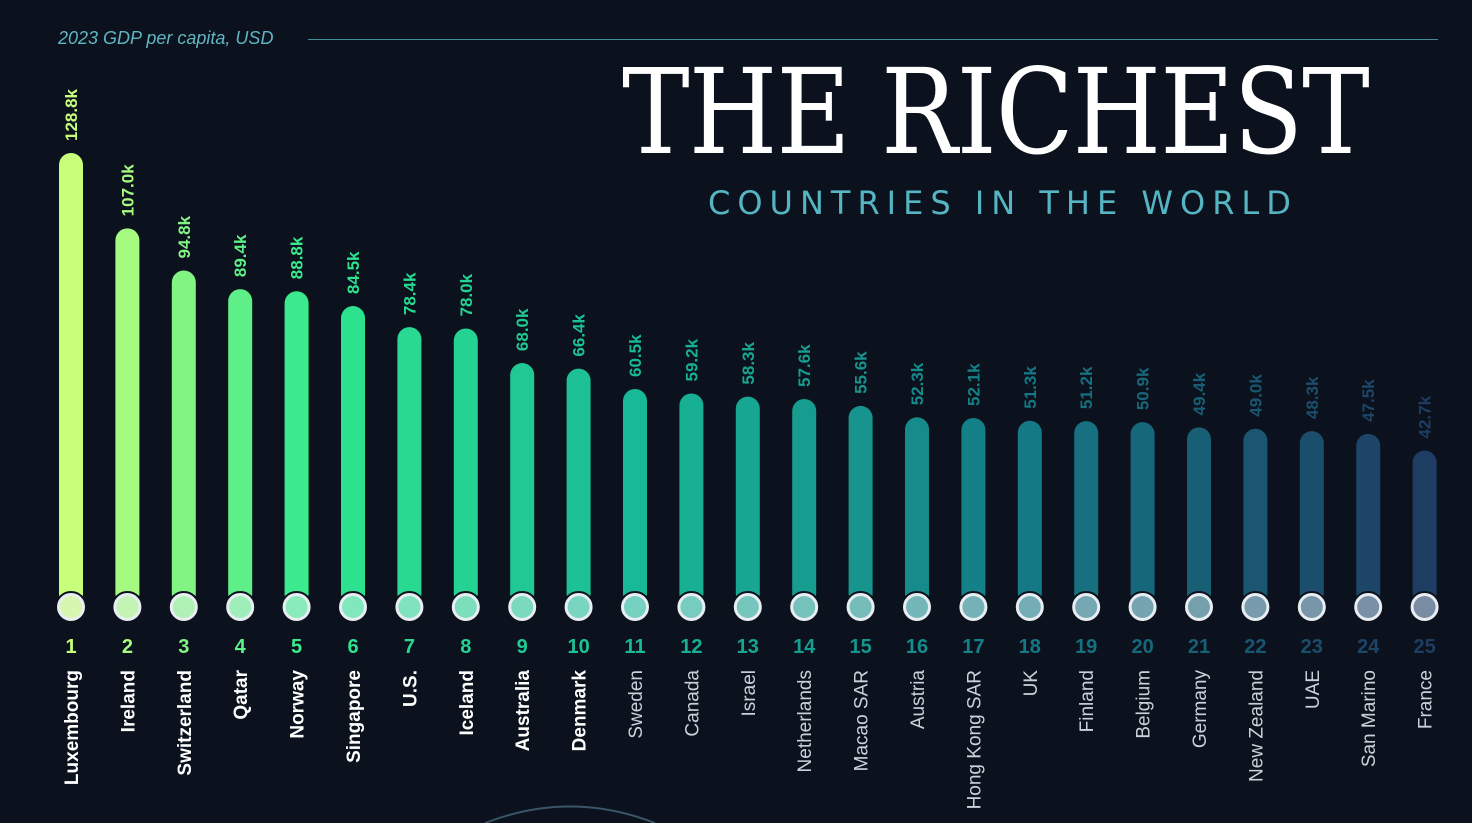 This screenshot has width=1472, height=823. What do you see at coordinates (1029, 513) in the screenshot?
I see `bar-uk` at bounding box center [1029, 513].